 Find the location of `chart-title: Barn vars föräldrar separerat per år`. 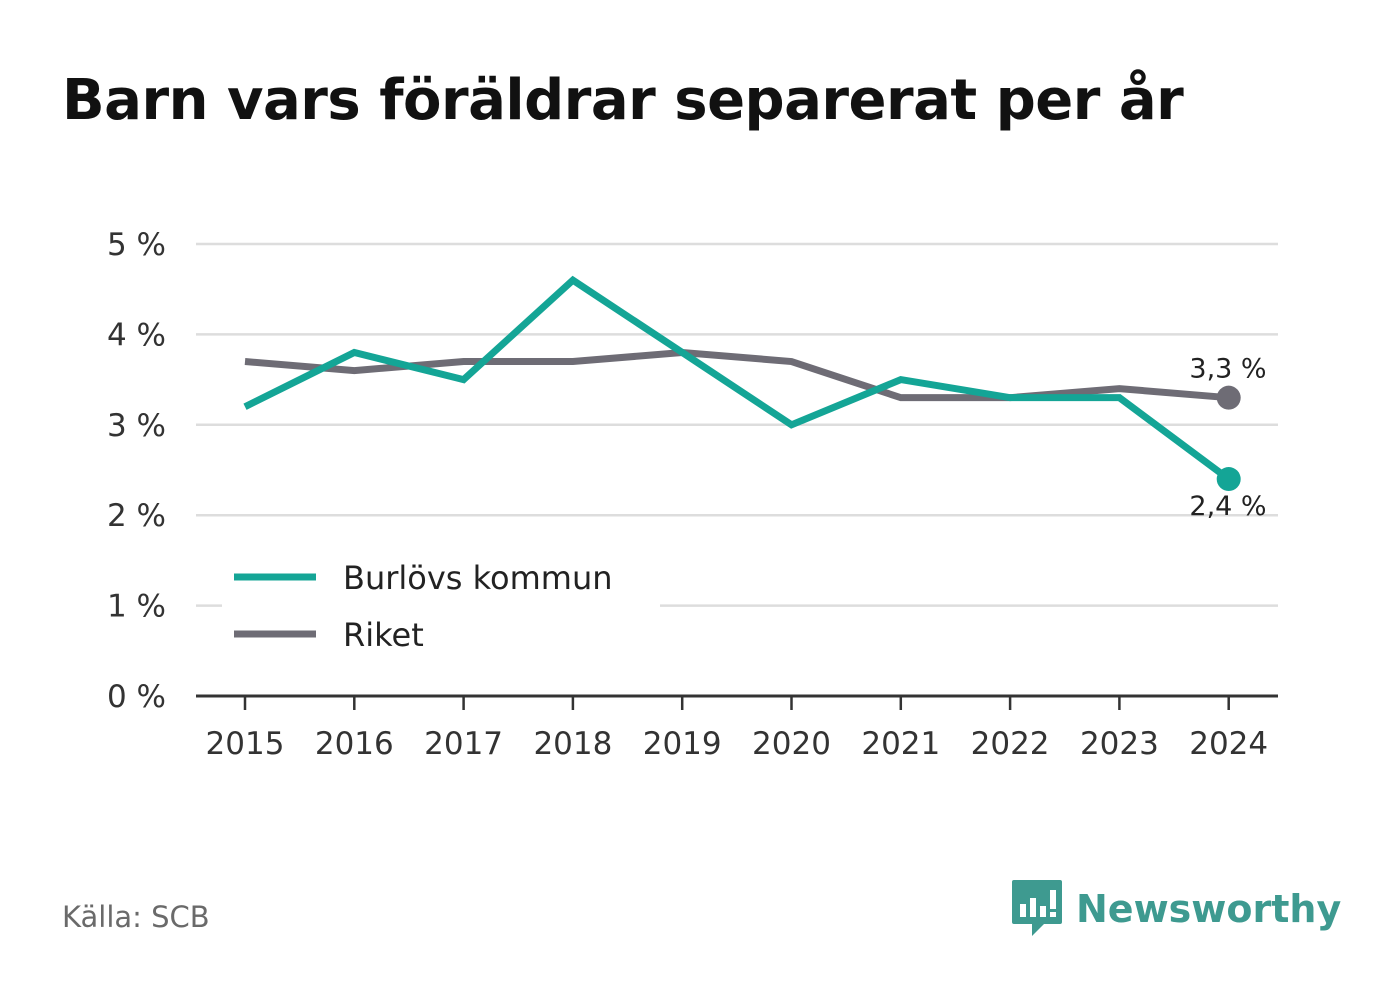

chart-title: Barn vars föräldrar separerat per år is located at coordinates (623, 100).